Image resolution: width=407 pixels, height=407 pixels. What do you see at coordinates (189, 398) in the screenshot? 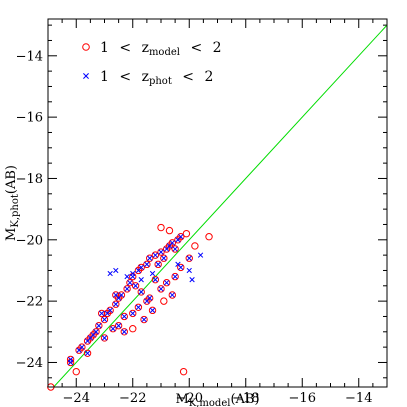
I see `x-tick-label: −20` at bounding box center [189, 398].